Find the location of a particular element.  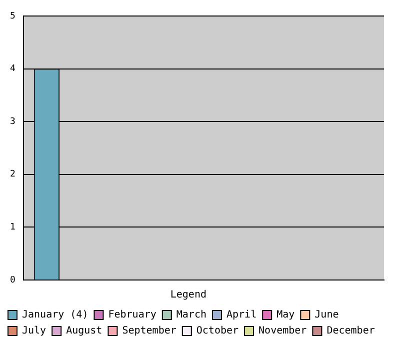

legend-label: September is located at coordinates (149, 331).